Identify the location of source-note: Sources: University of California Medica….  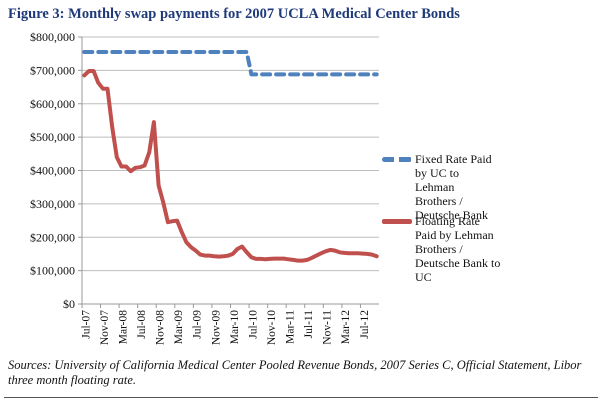
(295, 372).